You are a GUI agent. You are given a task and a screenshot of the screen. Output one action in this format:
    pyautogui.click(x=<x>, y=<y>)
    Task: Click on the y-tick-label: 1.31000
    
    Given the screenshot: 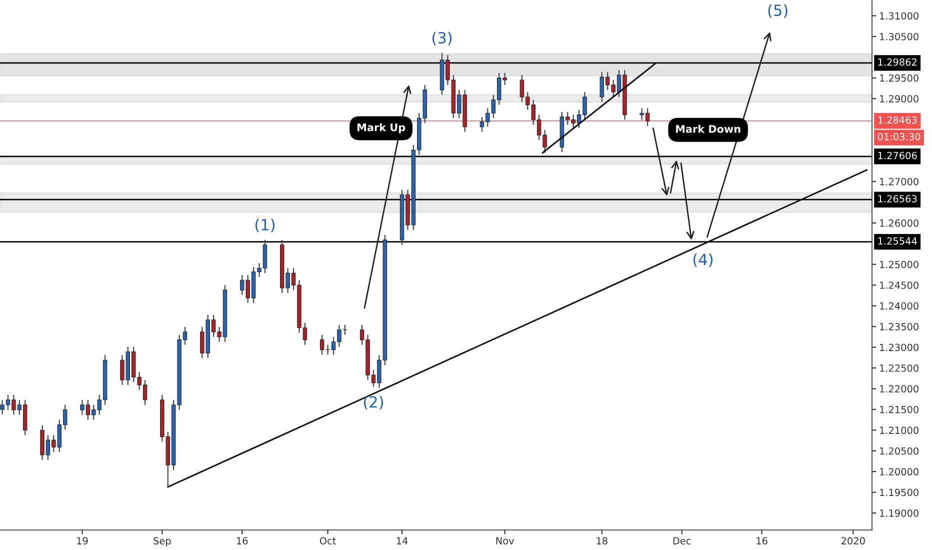 What is the action you would take?
    pyautogui.click(x=899, y=16)
    